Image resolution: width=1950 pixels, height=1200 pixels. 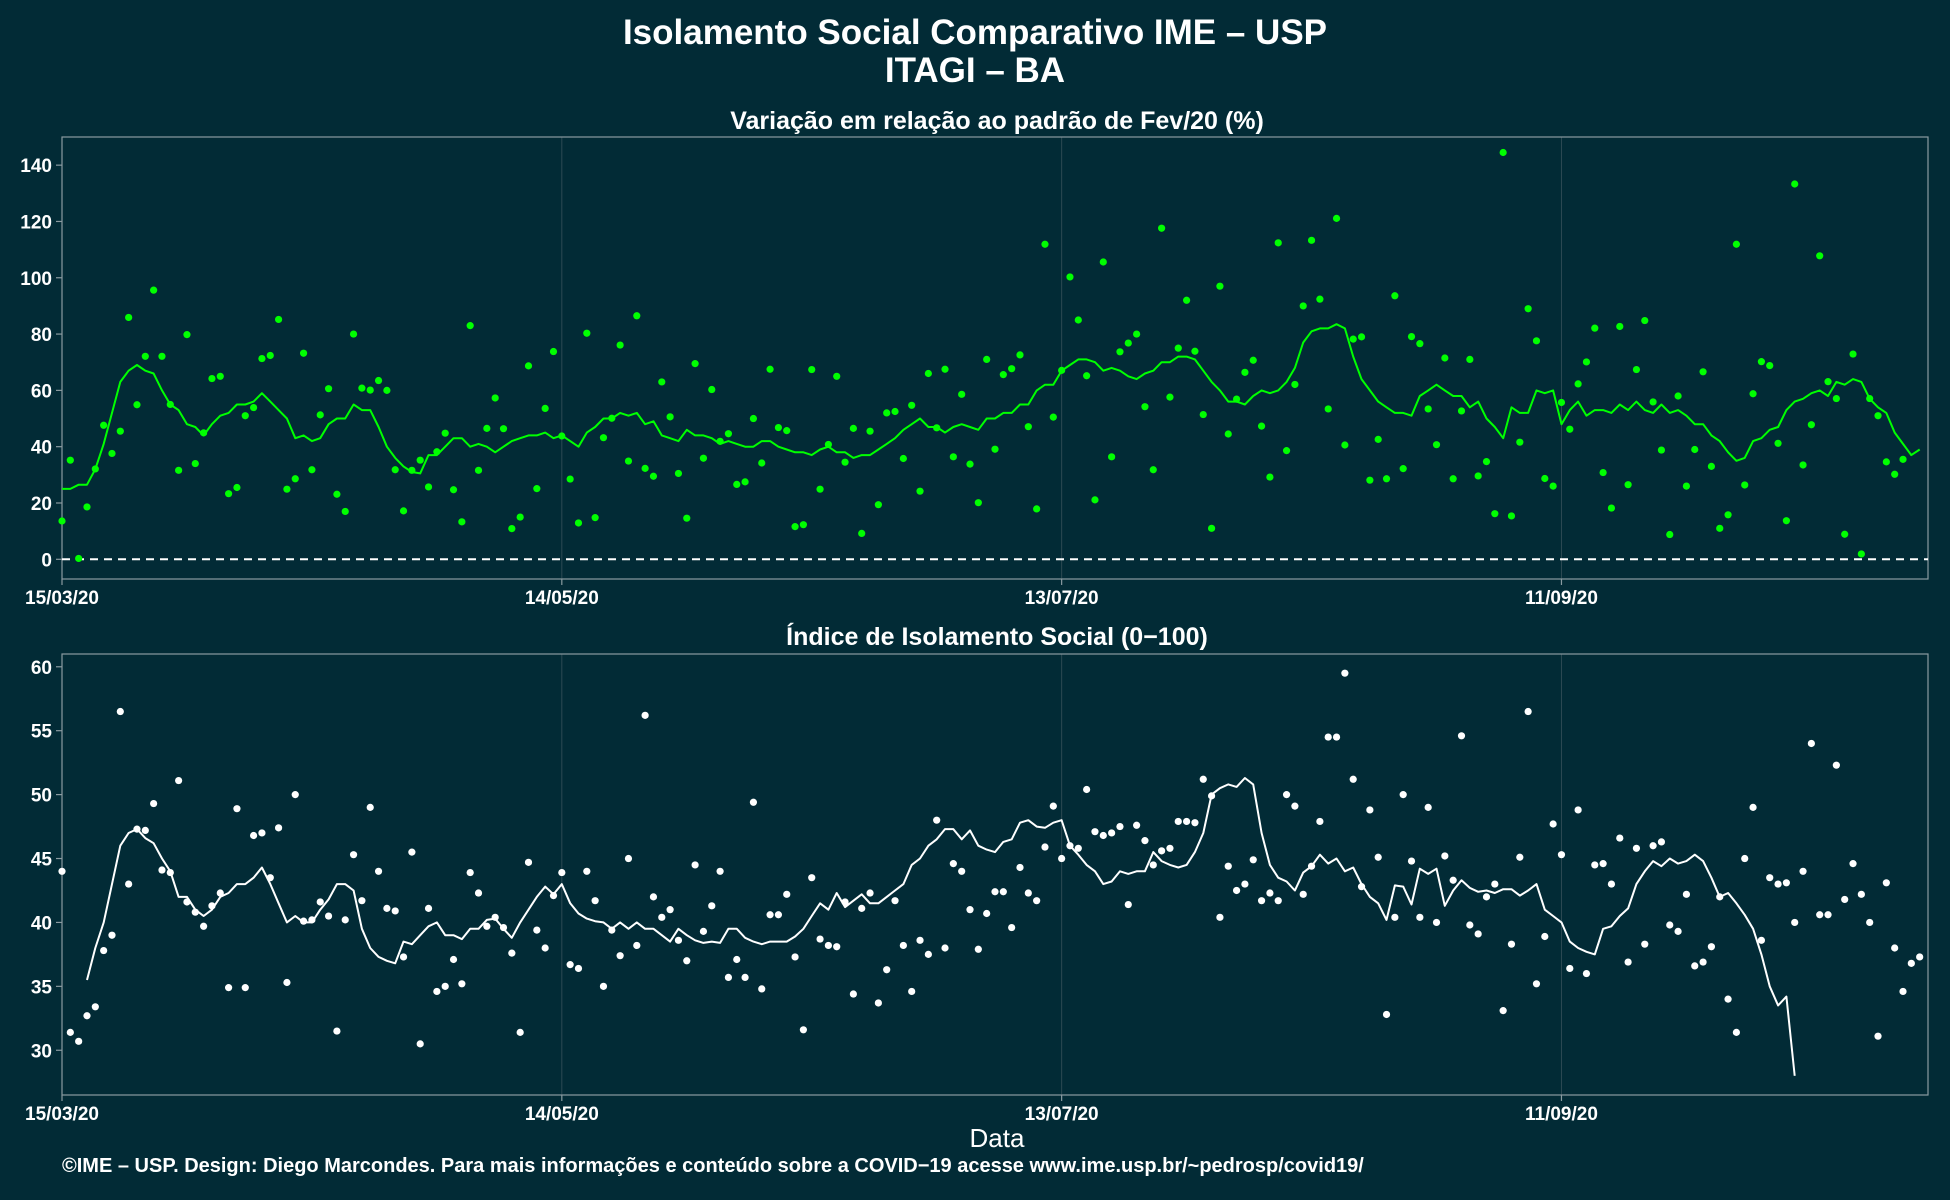 I want to click on panel-2-y-tick-label: 50, so click(x=41, y=796).